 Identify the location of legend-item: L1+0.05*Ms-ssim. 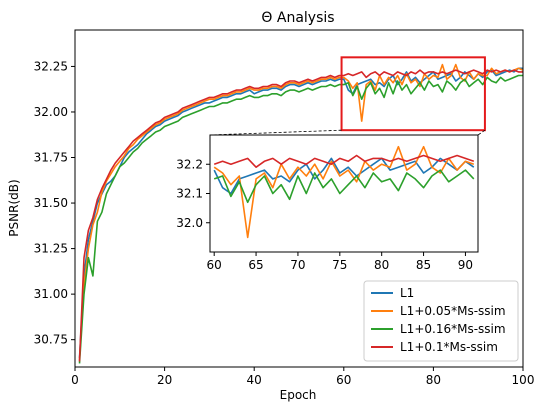
(438, 311).